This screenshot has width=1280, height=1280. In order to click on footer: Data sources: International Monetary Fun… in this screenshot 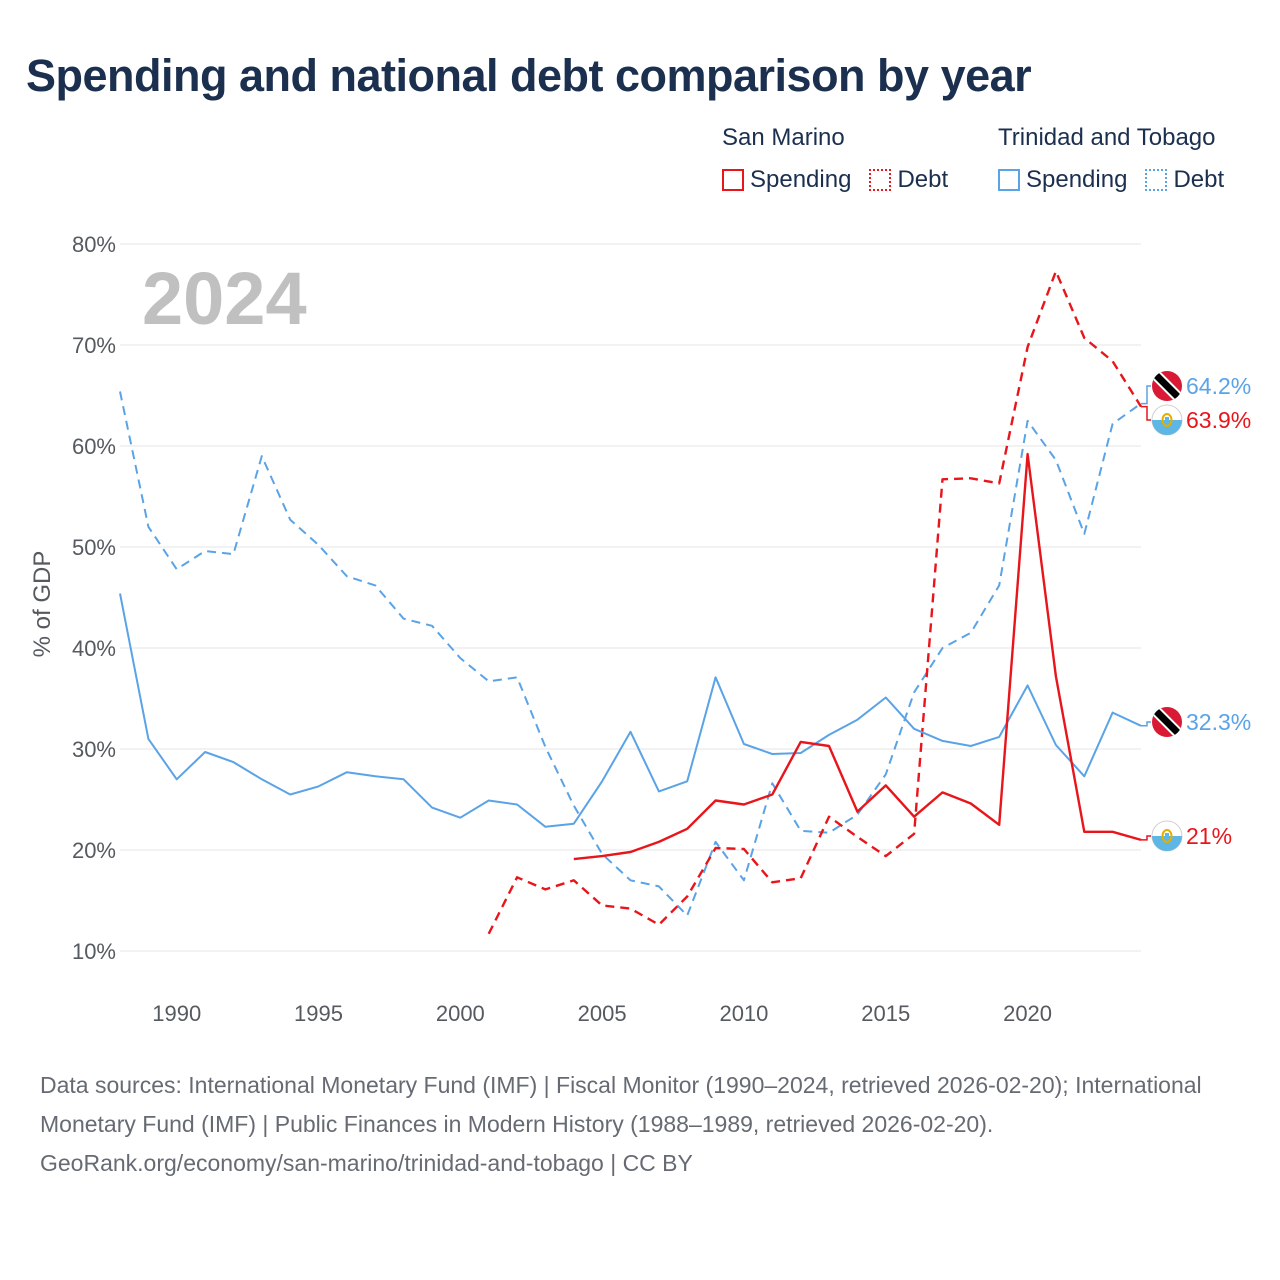, I will do `click(640, 1124)`.